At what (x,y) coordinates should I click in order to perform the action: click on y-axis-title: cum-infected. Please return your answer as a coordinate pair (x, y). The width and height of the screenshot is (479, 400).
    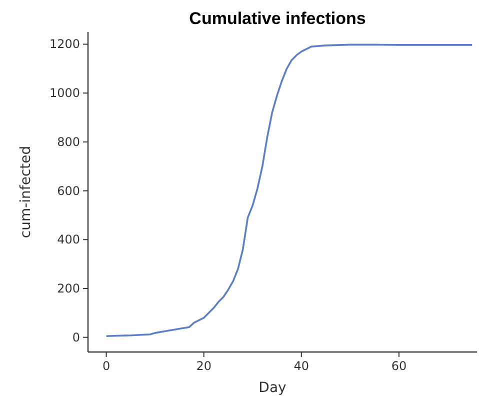
    Looking at the image, I should click on (26, 192).